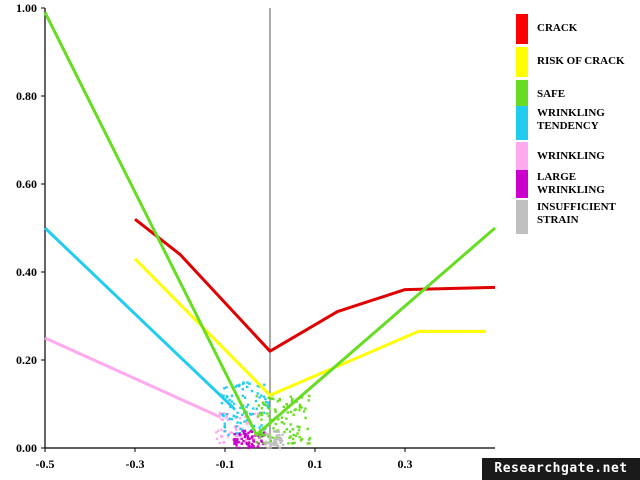 This screenshot has height=480, width=640. Describe the element at coordinates (26, 272) in the screenshot. I see `y-tick-label: 0.40` at that location.